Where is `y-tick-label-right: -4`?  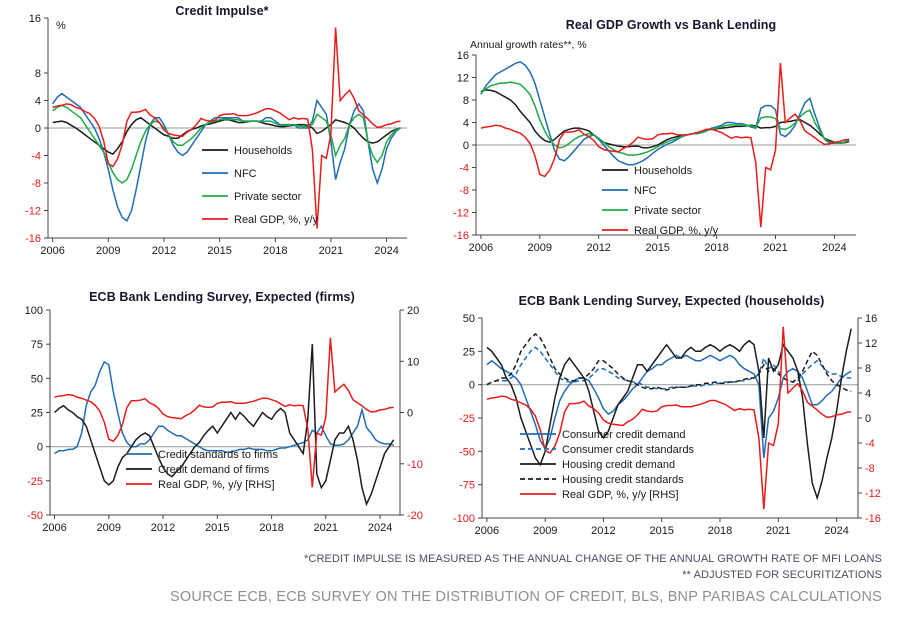
y-tick-label-right: -4 is located at coordinates (870, 444).